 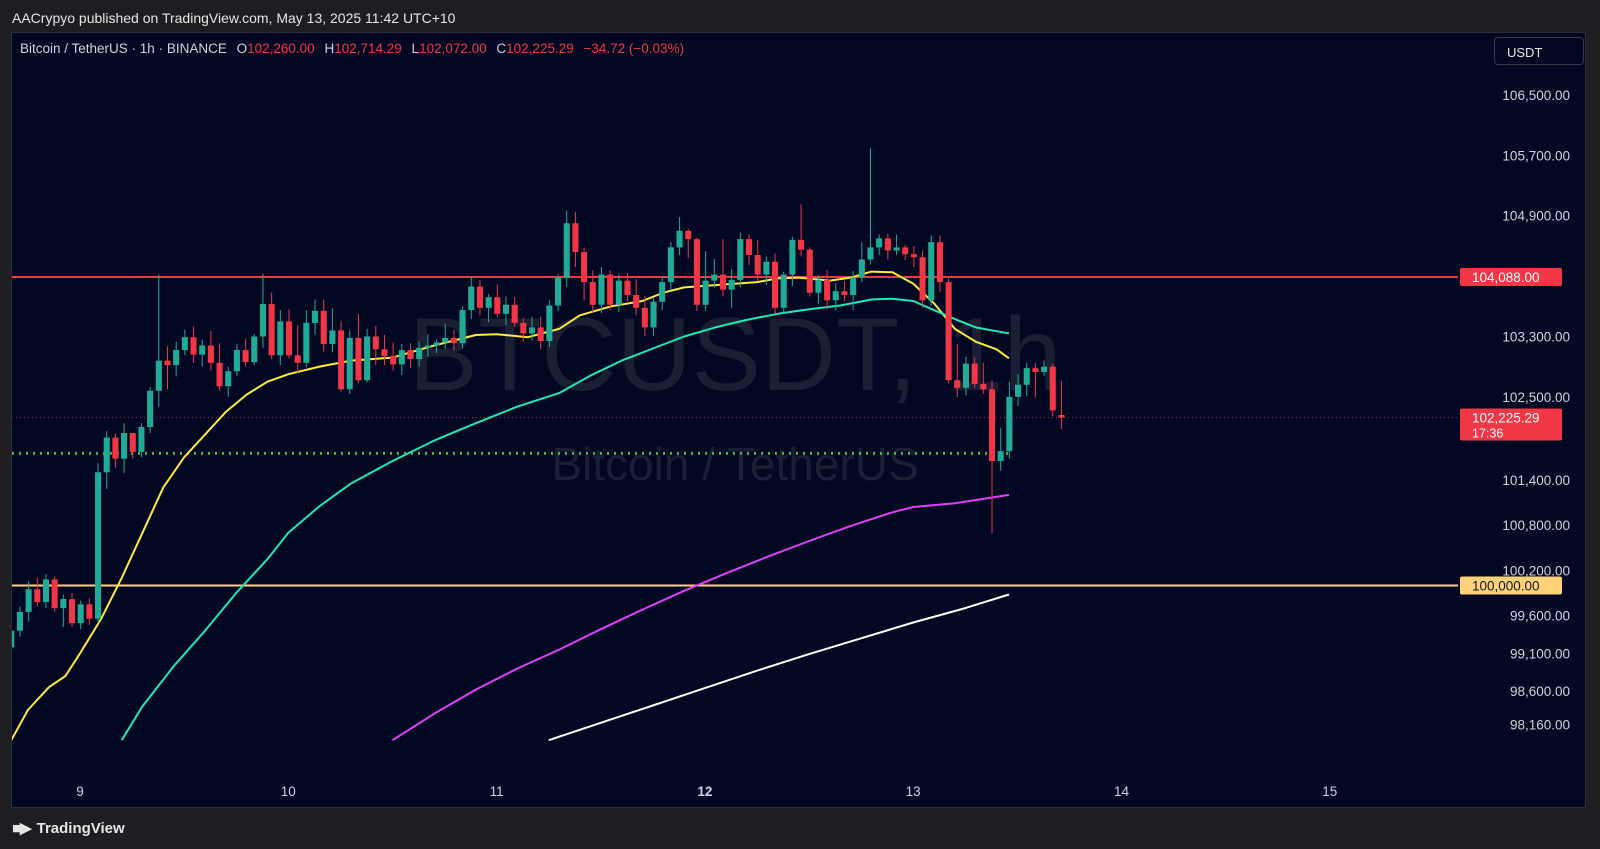 I want to click on y-tick-label: 99,600.00, so click(x=1540, y=616).